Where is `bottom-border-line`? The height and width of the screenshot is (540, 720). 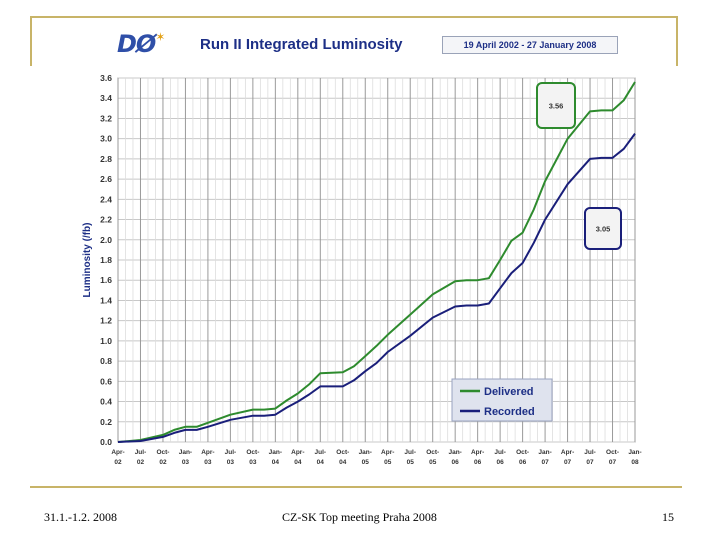
bottom-border-line is located at coordinates (356, 487).